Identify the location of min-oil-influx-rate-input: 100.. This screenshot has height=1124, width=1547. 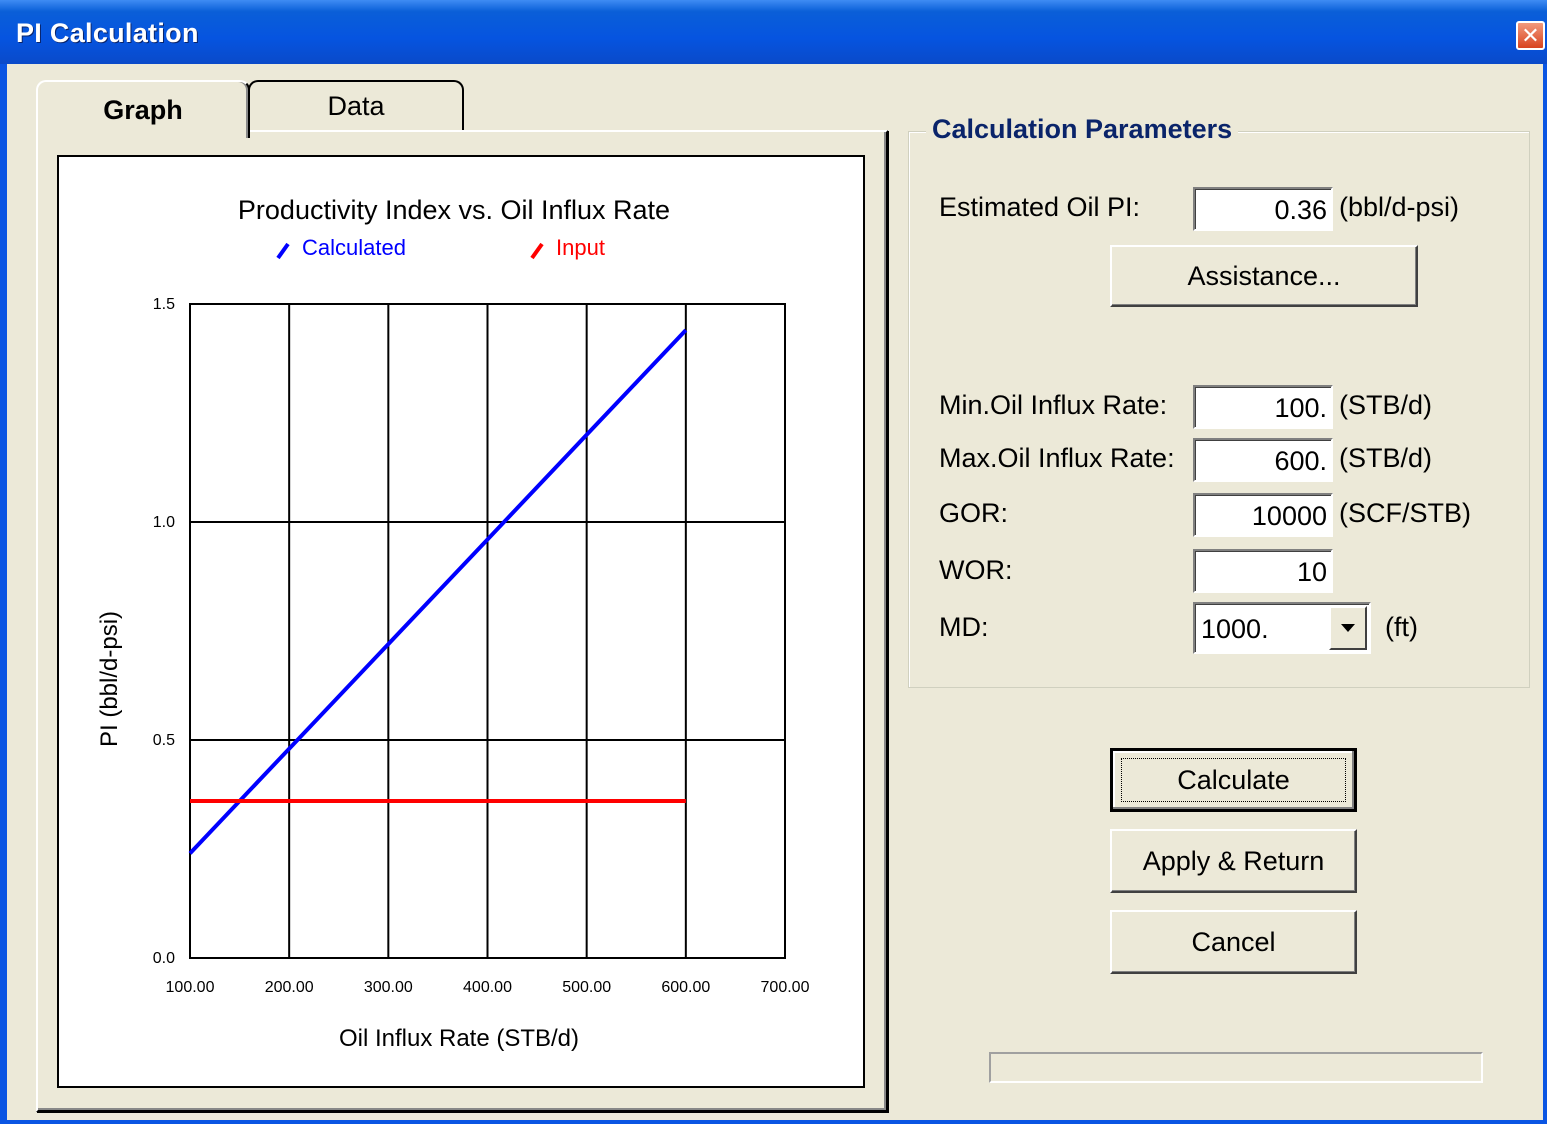
(1263, 407).